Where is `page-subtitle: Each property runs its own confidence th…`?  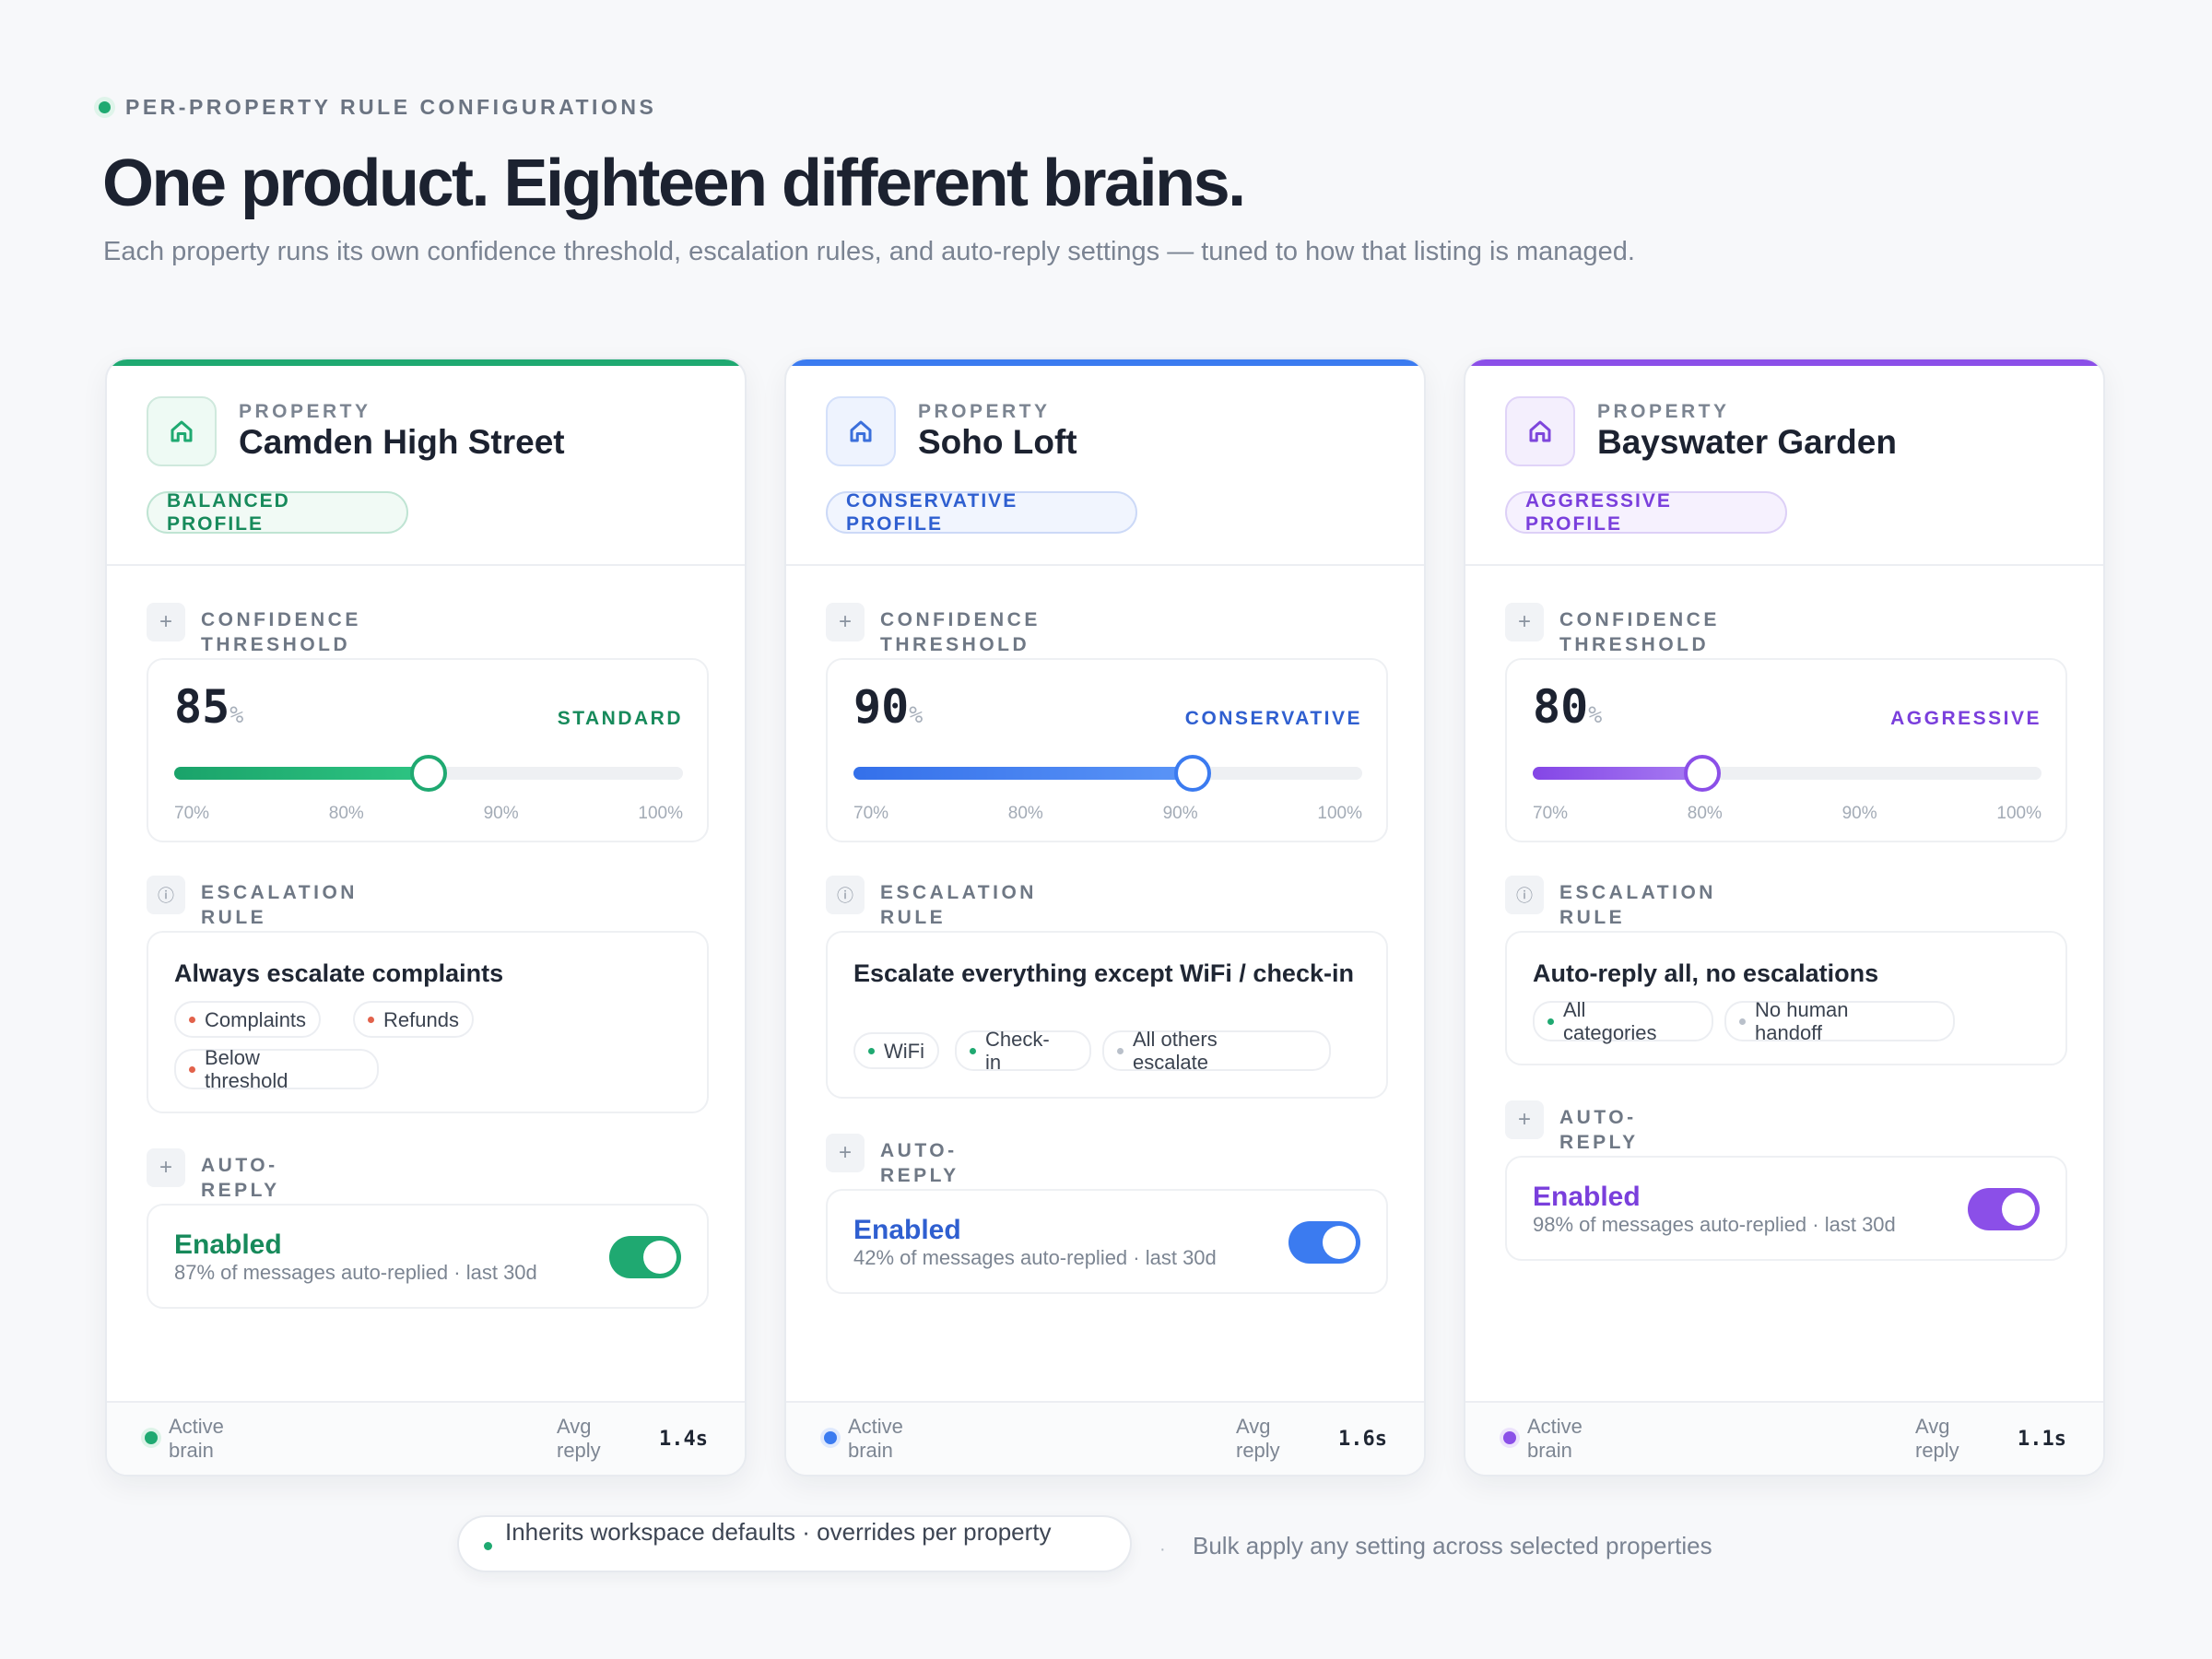
page-subtitle: Each property runs its own confidence th… is located at coordinates (869, 251).